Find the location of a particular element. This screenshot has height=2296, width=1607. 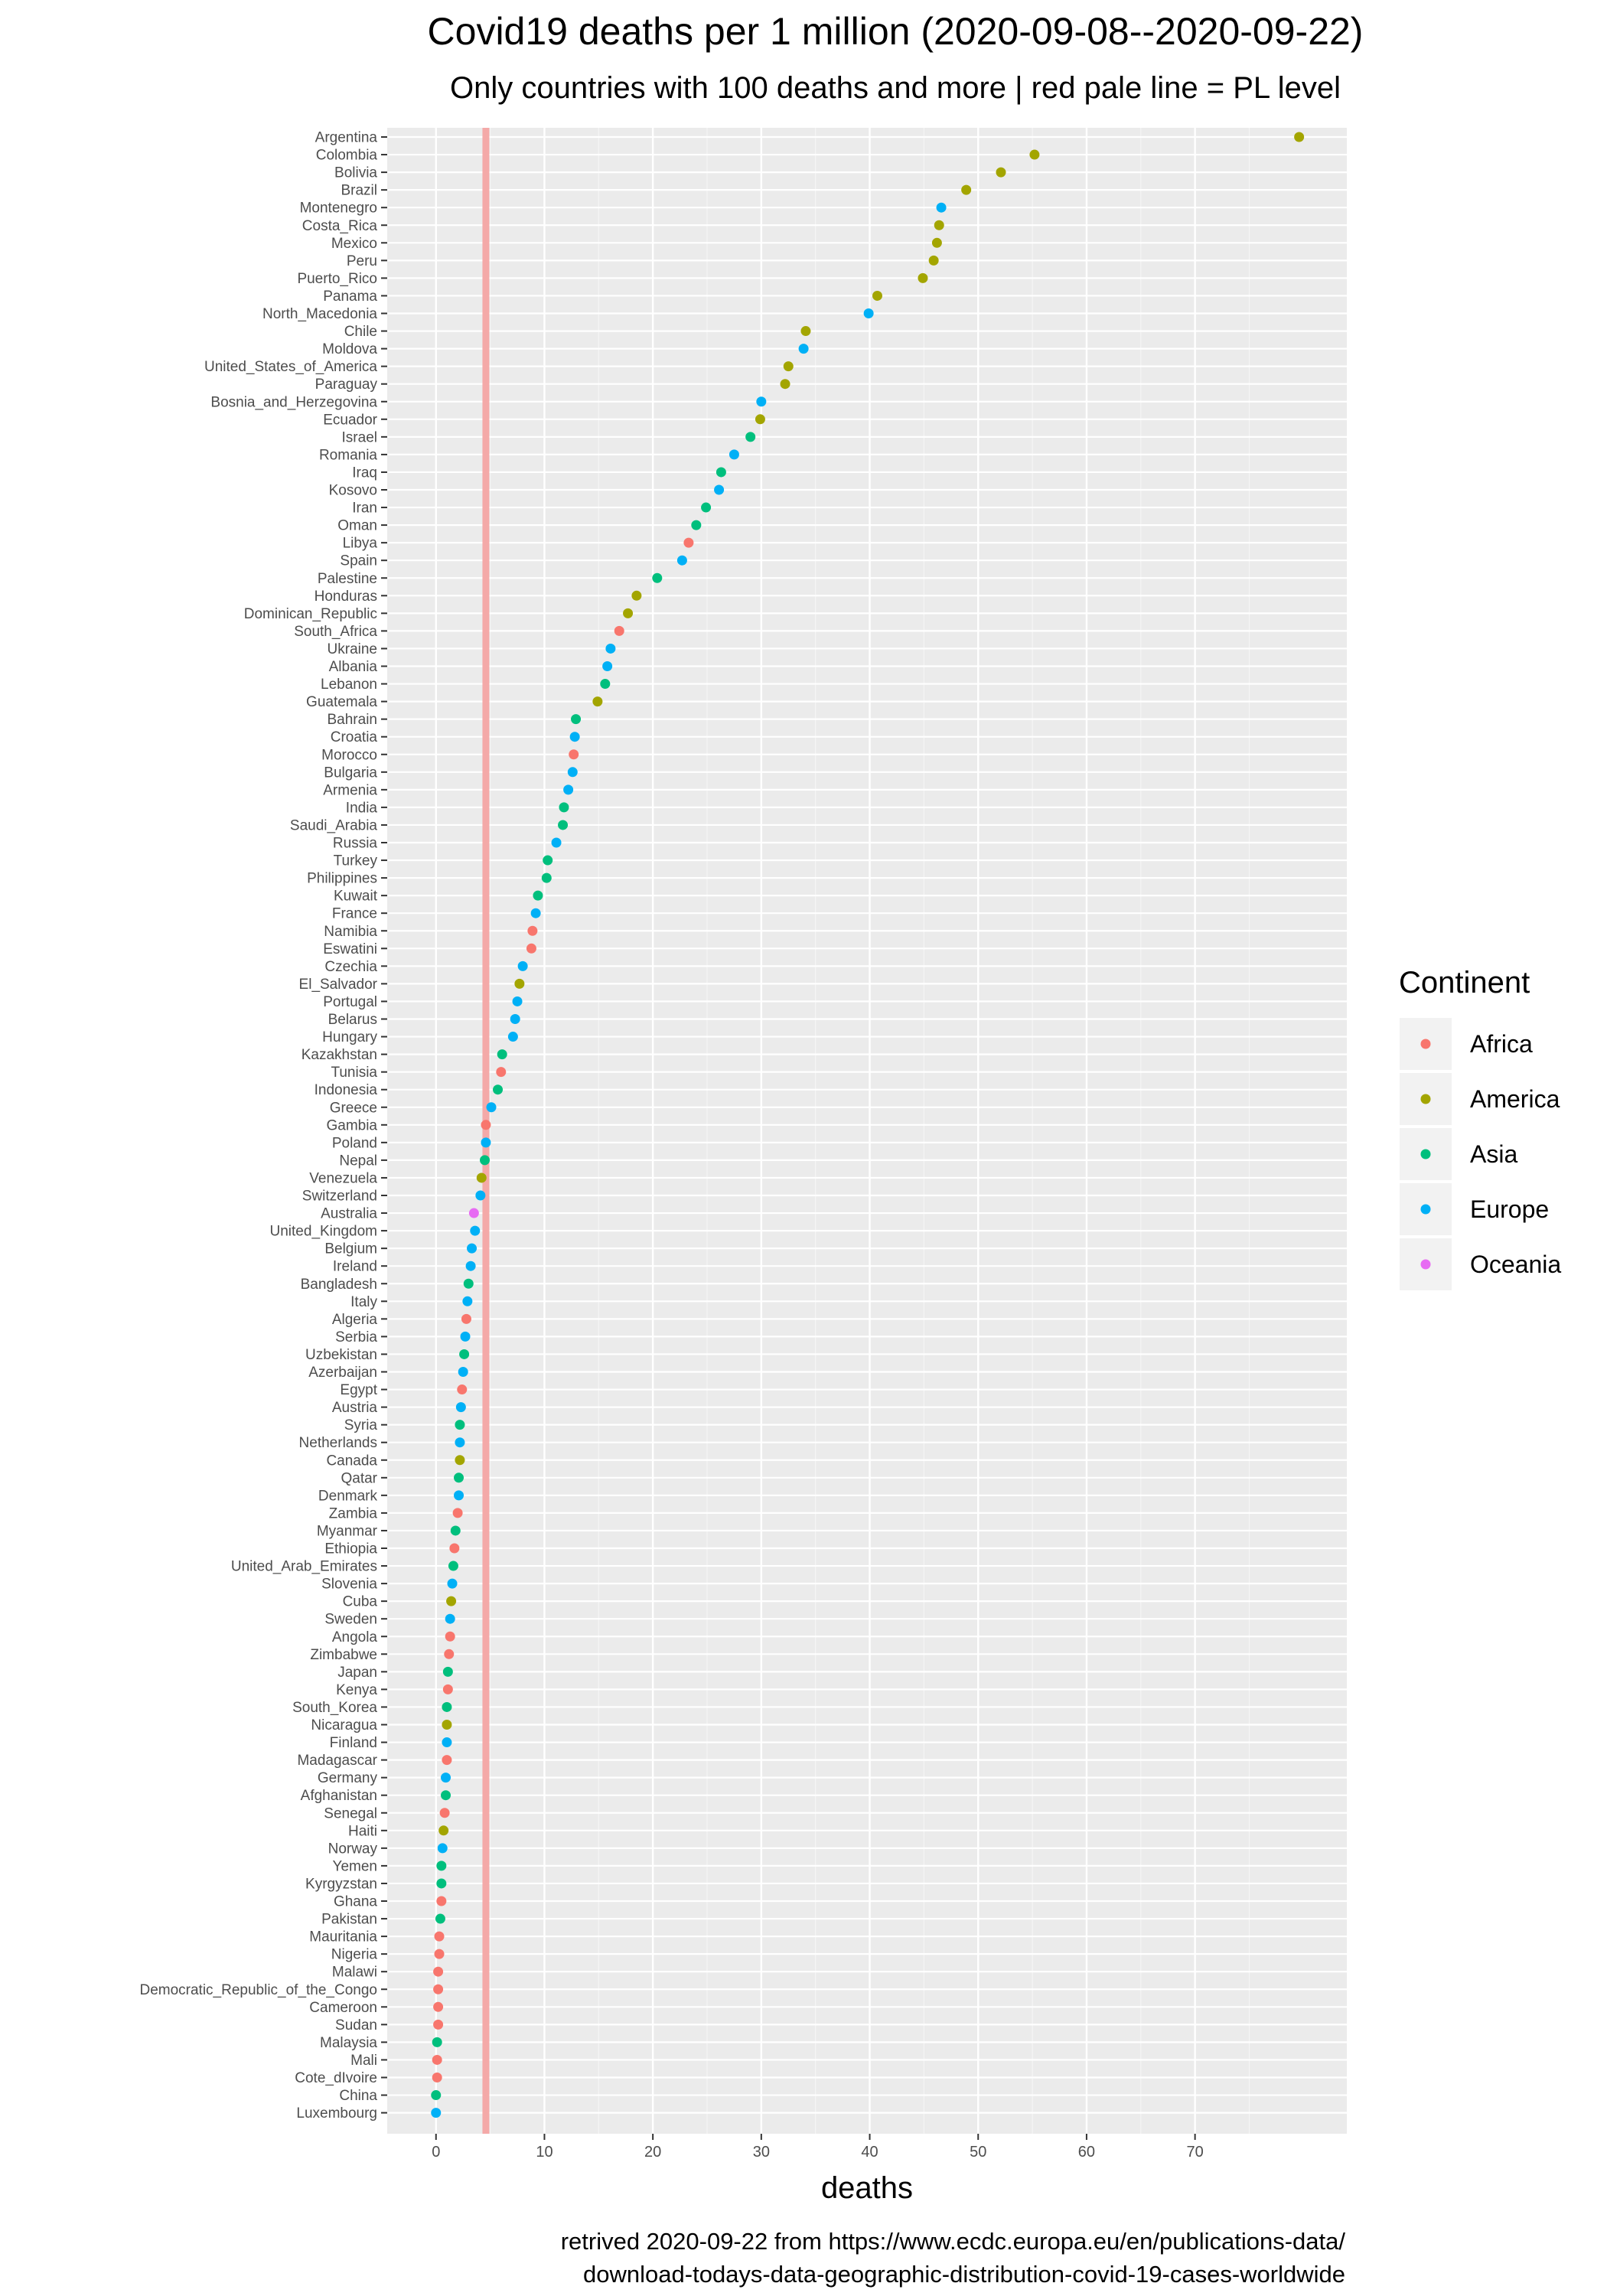

y-tick-label: South_Africa is located at coordinates (335, 632).